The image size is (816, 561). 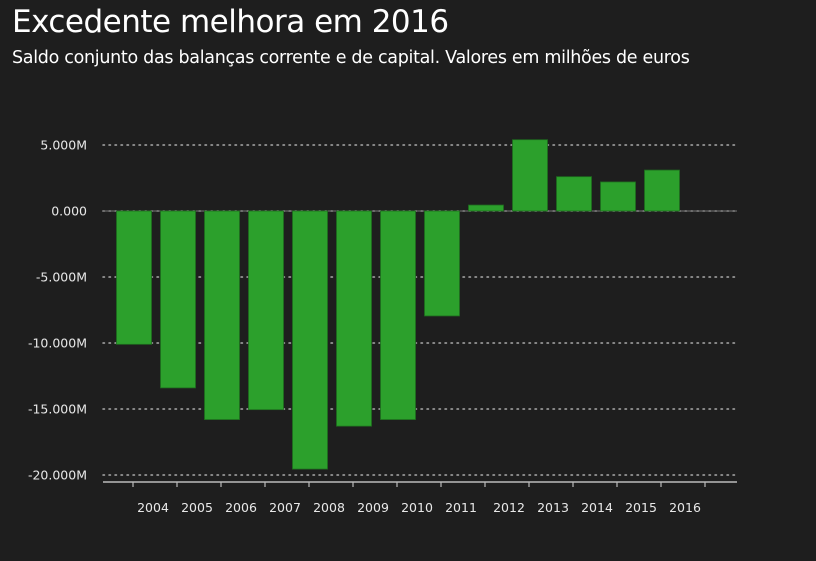 I want to click on bar-2011, so click(x=442, y=263).